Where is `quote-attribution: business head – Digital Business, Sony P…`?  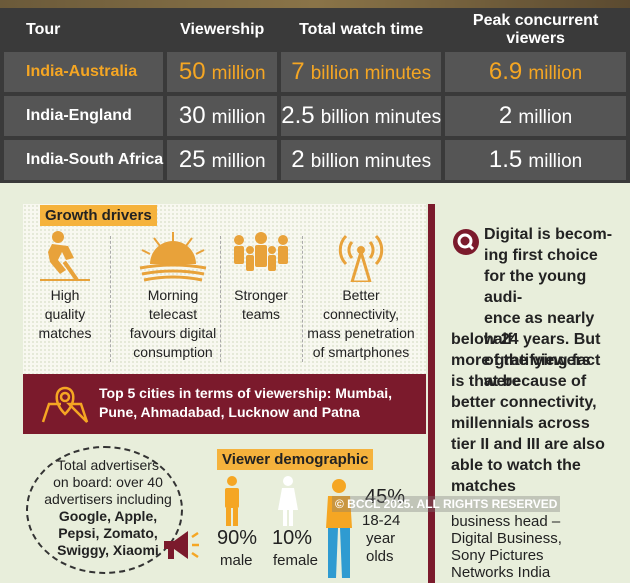
quote-attribution: business head – Digital Business, Sony P… is located at coordinates (506, 547).